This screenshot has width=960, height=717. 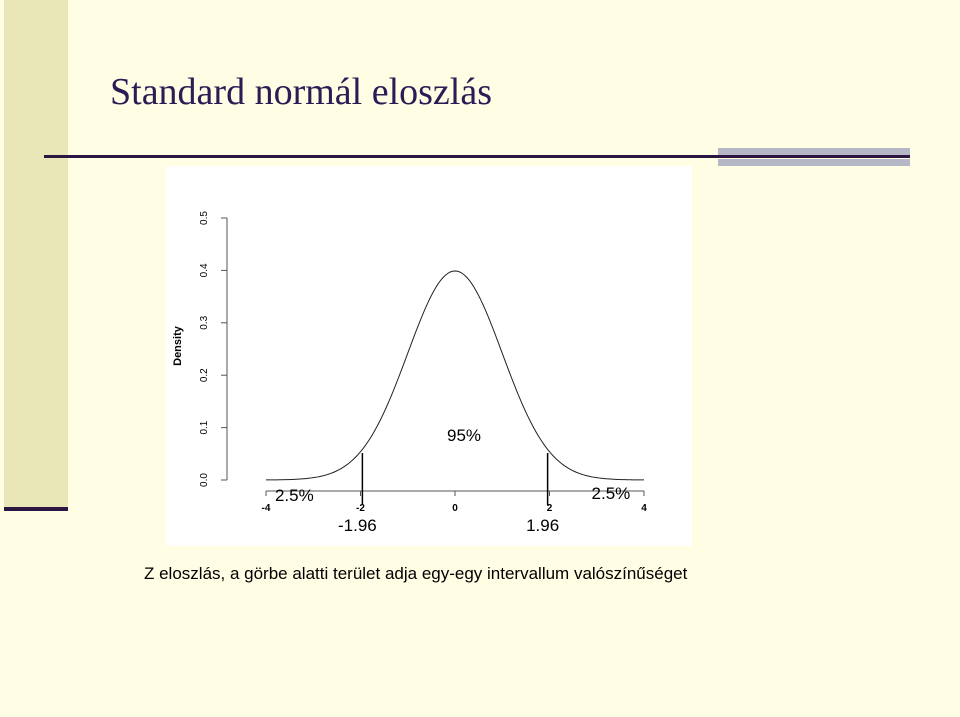 I want to click on title-rule, so click(x=477, y=156).